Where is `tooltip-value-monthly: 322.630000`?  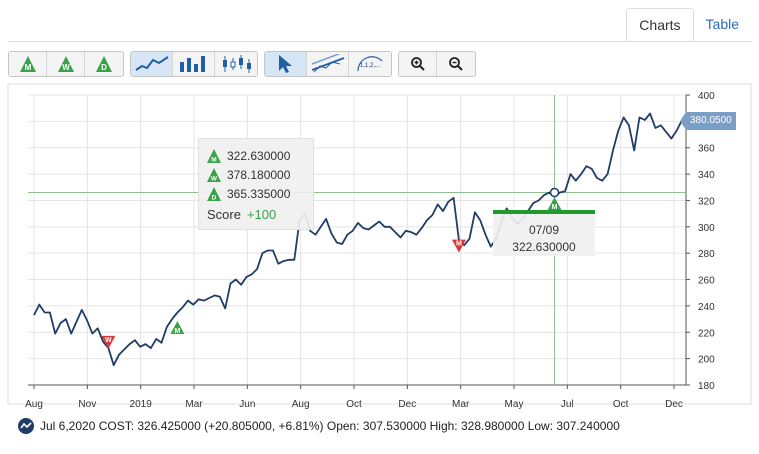 tooltip-value-monthly: 322.630000 is located at coordinates (259, 155).